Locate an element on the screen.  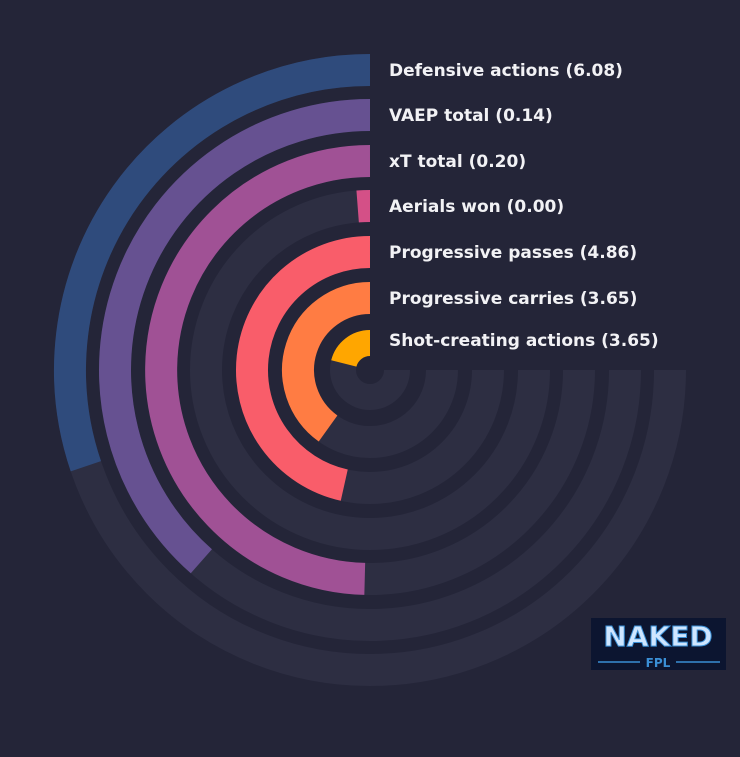
bar-label: Aerials won (0.00) is located at coordinates (476, 207).